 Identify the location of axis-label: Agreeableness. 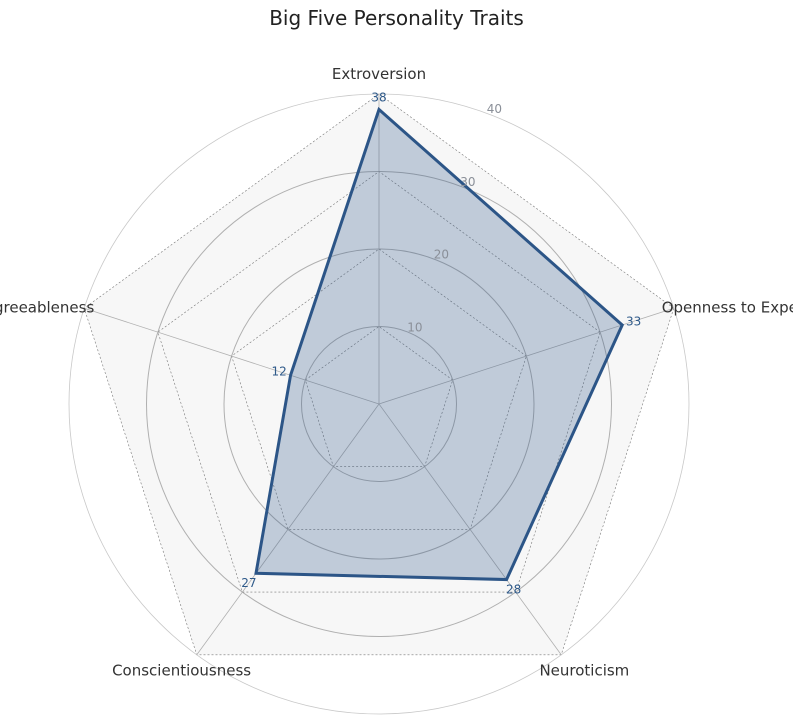
(47, 308).